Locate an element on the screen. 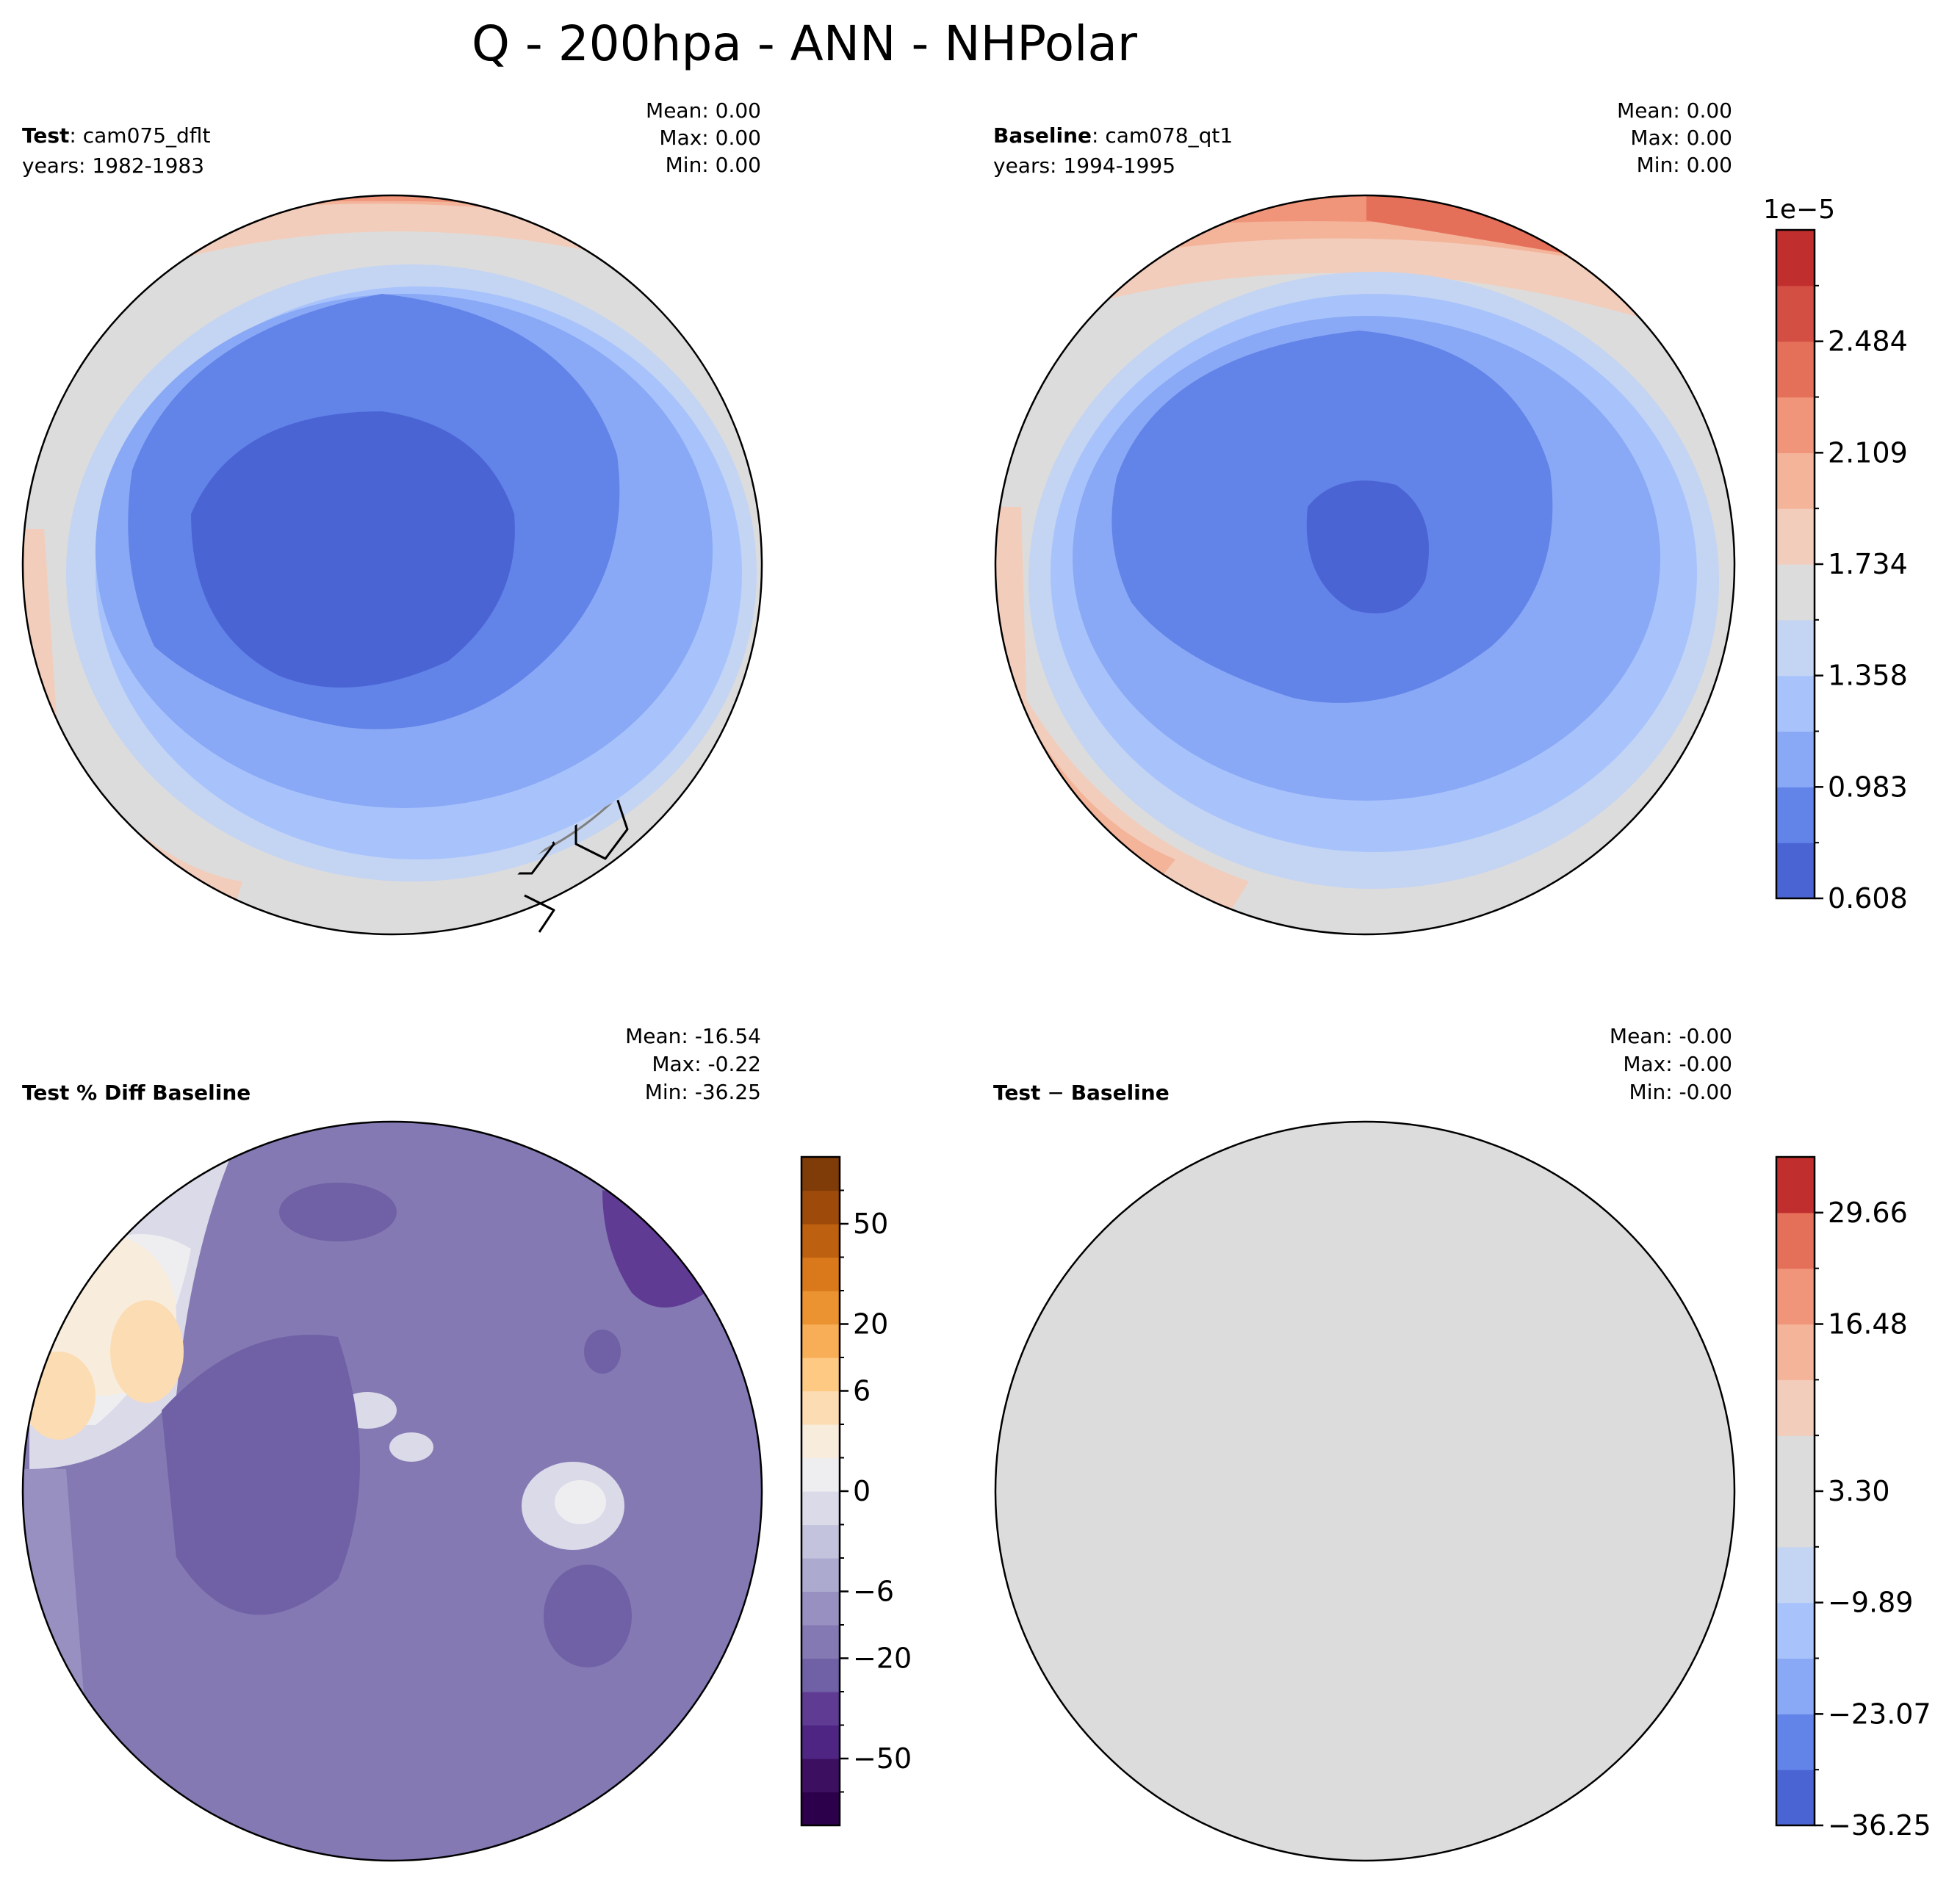 This screenshot has width=1960, height=1879. colorbar-diff-tick-label: −9.89 is located at coordinates (1870, 1603).